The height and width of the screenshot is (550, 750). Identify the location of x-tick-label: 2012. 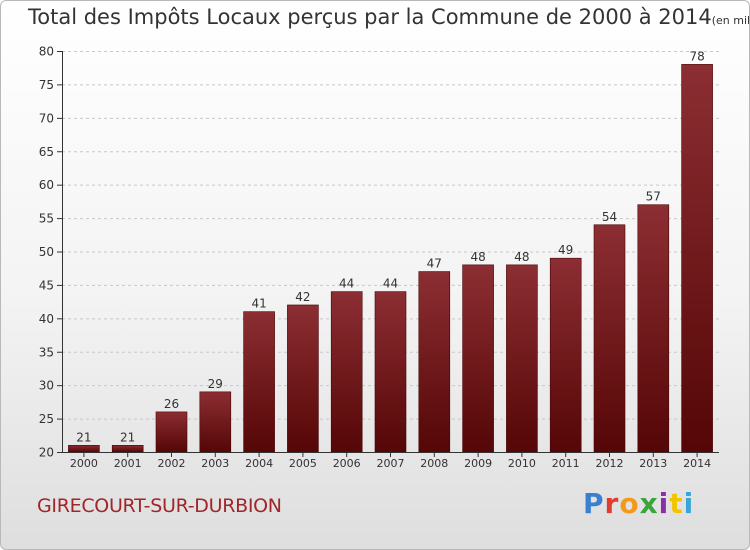
(610, 463).